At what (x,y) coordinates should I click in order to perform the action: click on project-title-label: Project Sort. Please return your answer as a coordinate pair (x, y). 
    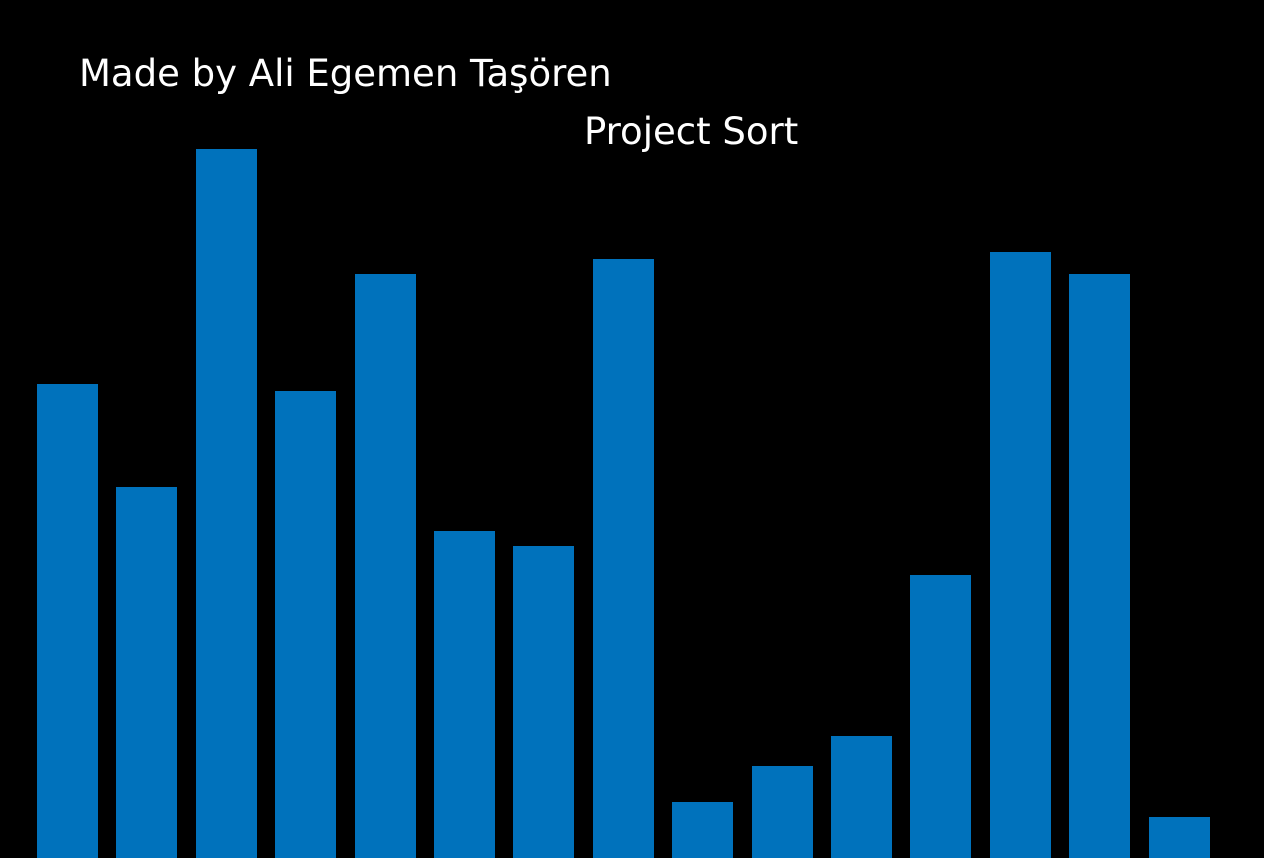
    Looking at the image, I should click on (691, 131).